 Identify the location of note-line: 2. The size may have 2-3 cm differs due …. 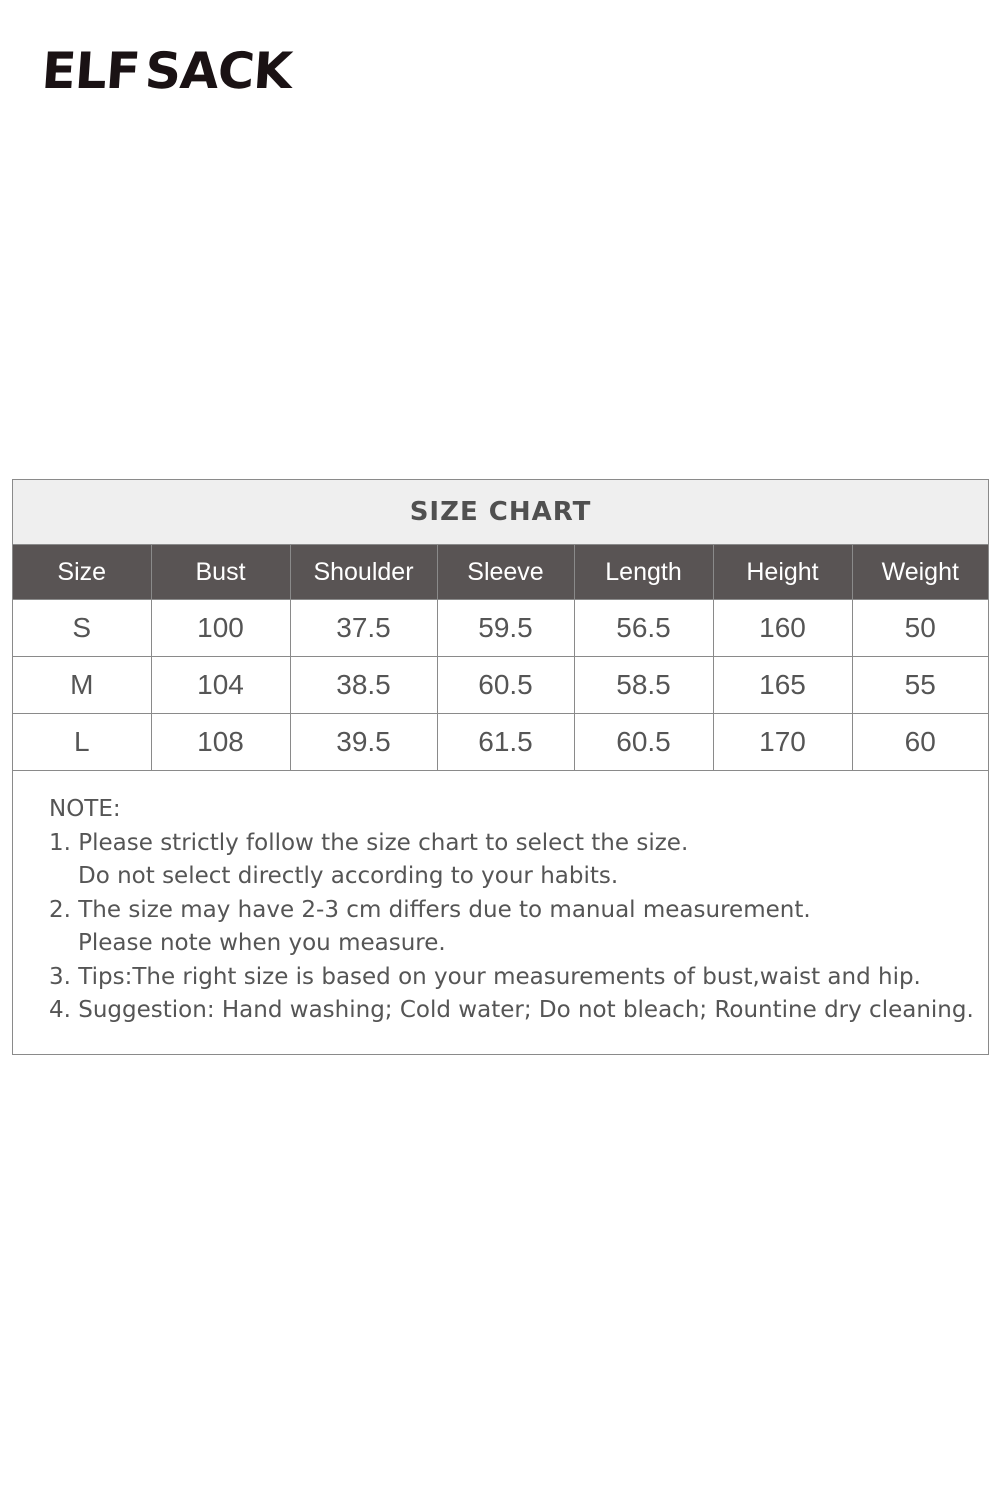
(430, 909).